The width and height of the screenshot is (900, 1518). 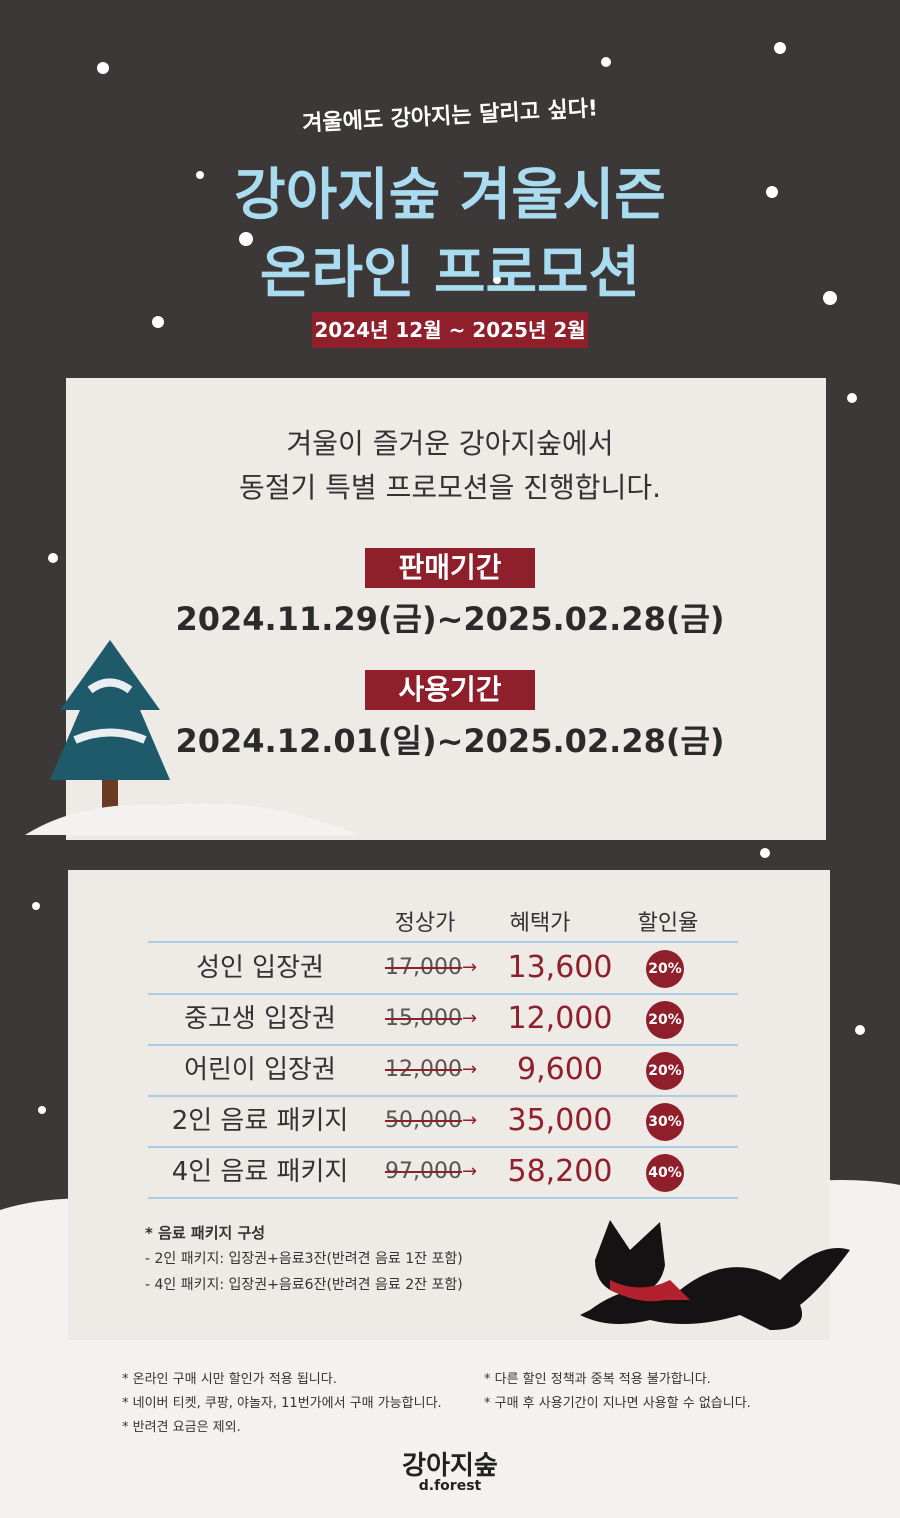 What do you see at coordinates (665, 1173) in the screenshot?
I see `discount-badge: 40%` at bounding box center [665, 1173].